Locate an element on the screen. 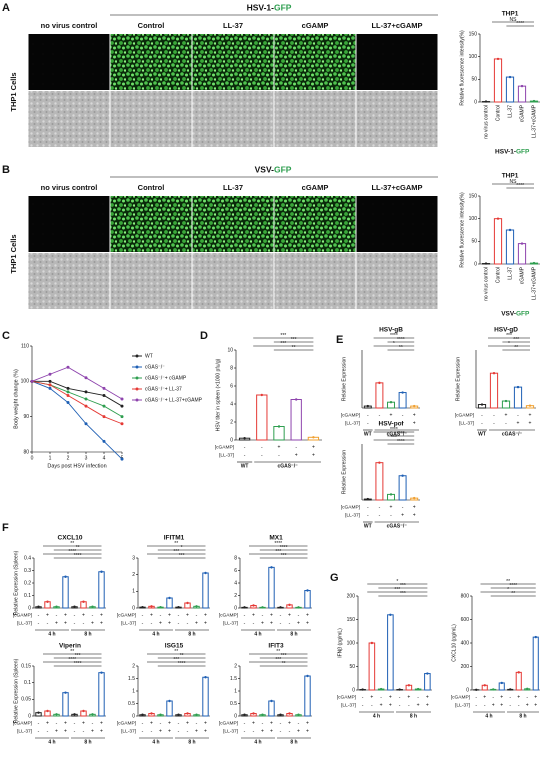 The image size is (549, 773). x-axis-label-gfp: GFP is located at coordinates (523, 152).